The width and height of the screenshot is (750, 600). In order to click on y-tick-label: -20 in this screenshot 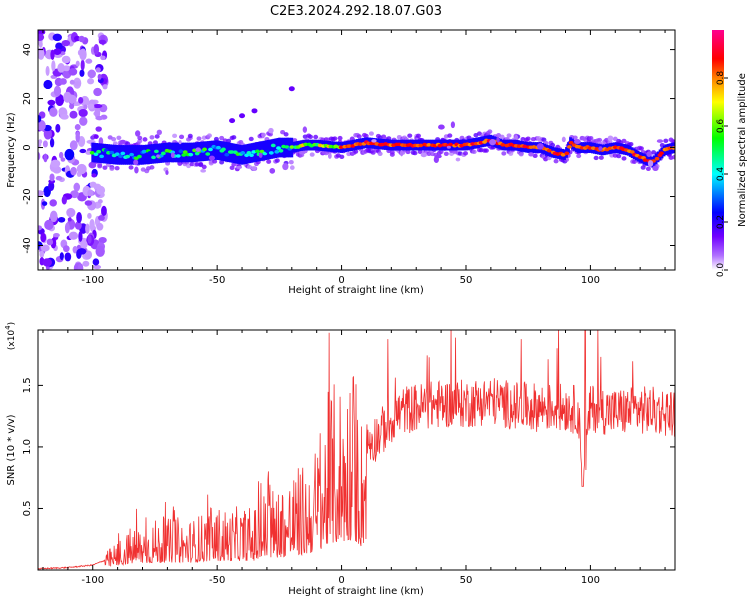, I will do `click(27, 196)`.